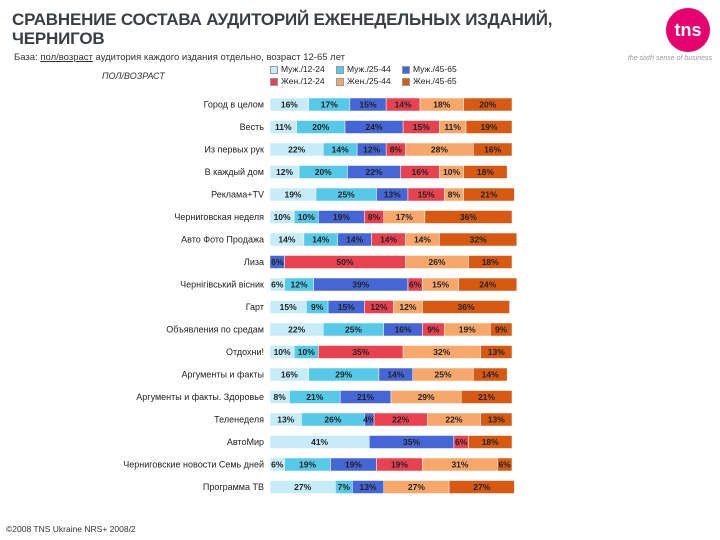 The image size is (720, 540). I want to click on sex-age-label: ПОЛ/ВОЗРАСТ, so click(133, 76).